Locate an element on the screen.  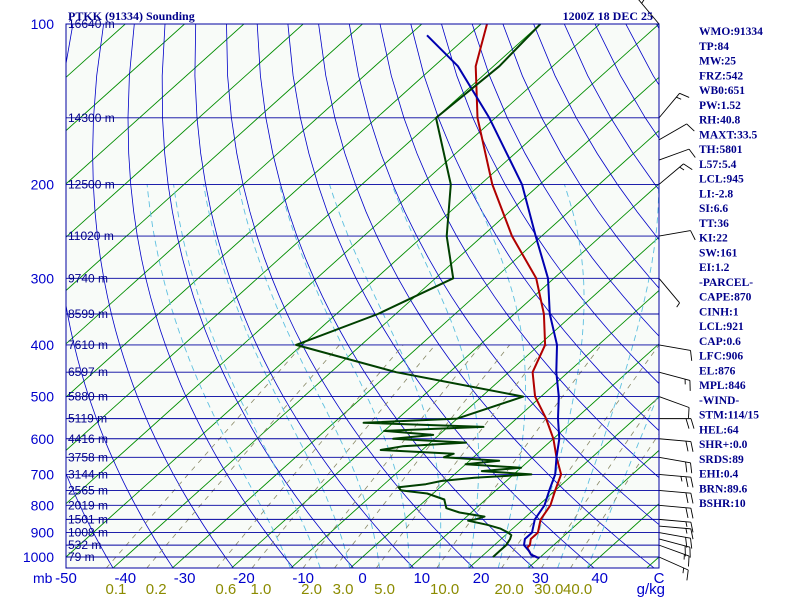
stability-index: EHI:0.4 is located at coordinates (719, 475).